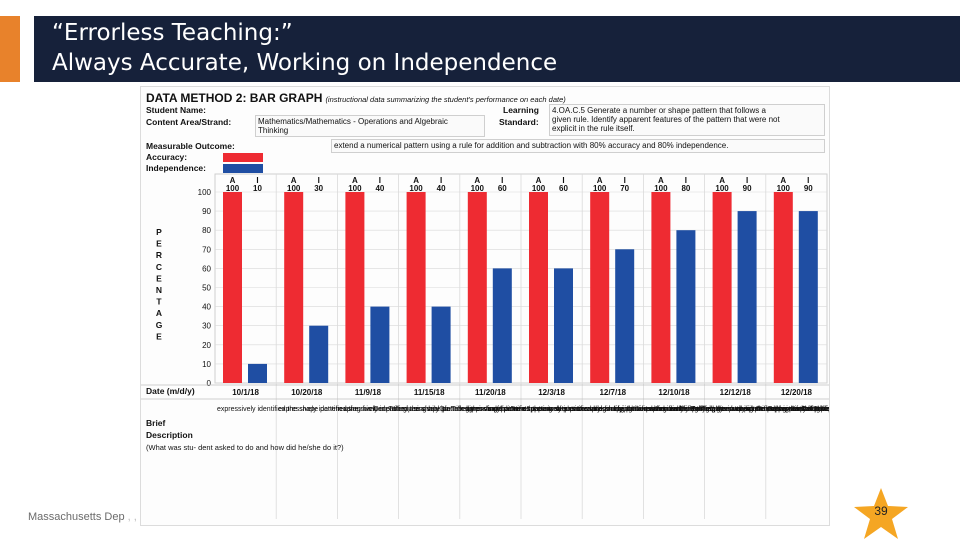  What do you see at coordinates (176, 110) in the screenshot?
I see `student-name-label: Student Name:` at bounding box center [176, 110].